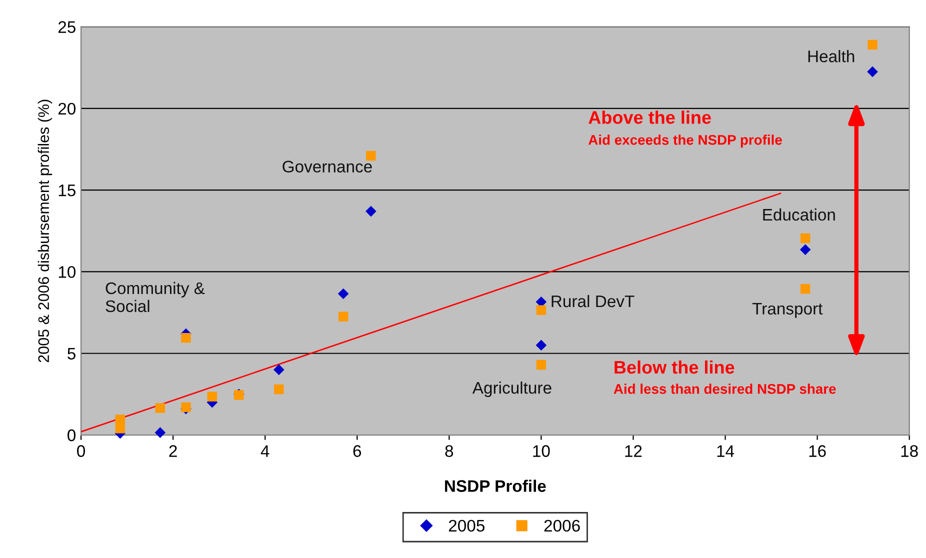 The width and height of the screenshot is (926, 558). I want to click on y-tick-label: 15, so click(67, 190).